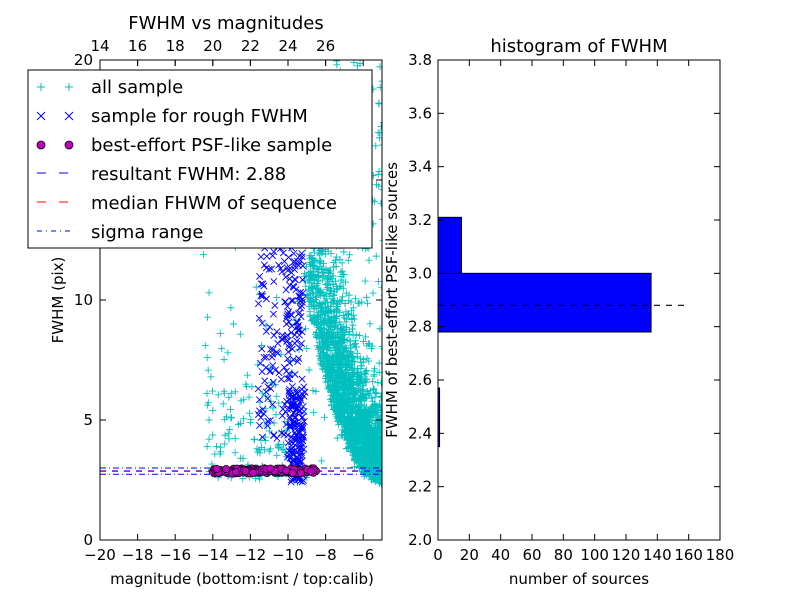 The height and width of the screenshot is (600, 800). What do you see at coordinates (563, 332) in the screenshot?
I see `histogram-plot-area` at bounding box center [563, 332].